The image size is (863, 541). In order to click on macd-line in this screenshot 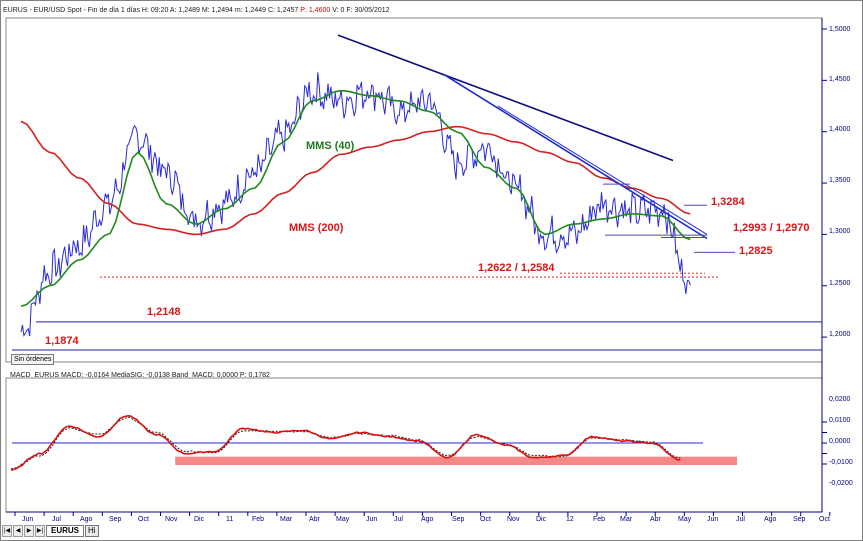, I will do `click(345, 443)`.